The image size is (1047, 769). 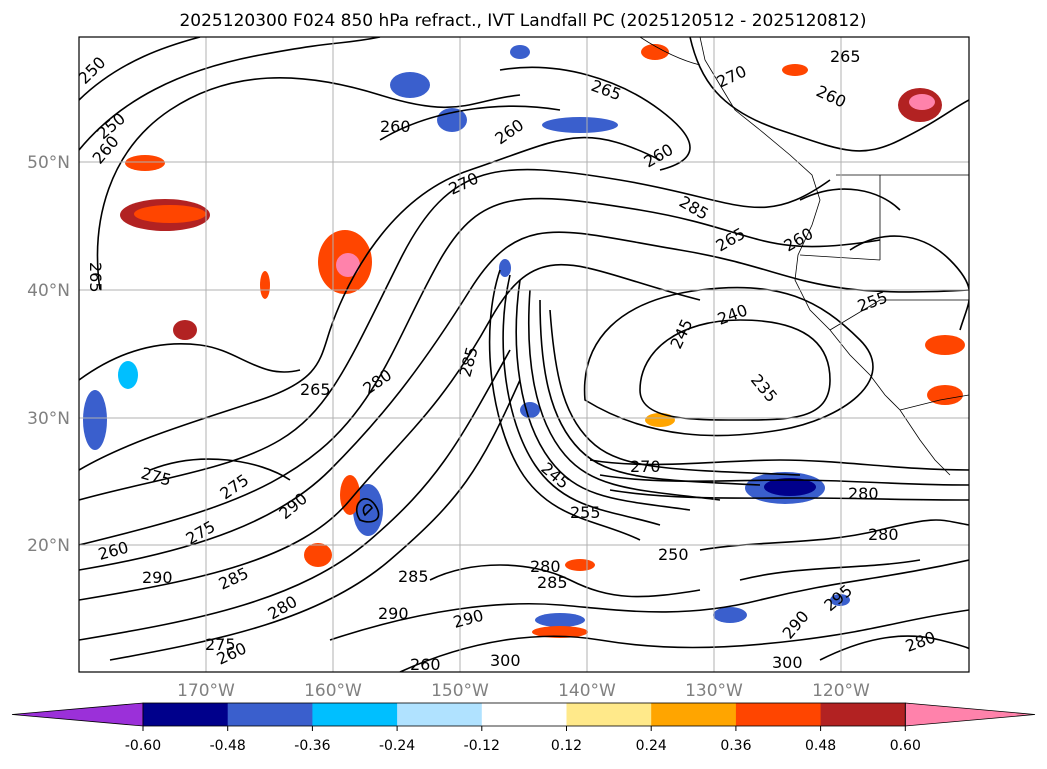 What do you see at coordinates (397, 746) in the screenshot?
I see `colorbar-tick-label: -0.24` at bounding box center [397, 746].